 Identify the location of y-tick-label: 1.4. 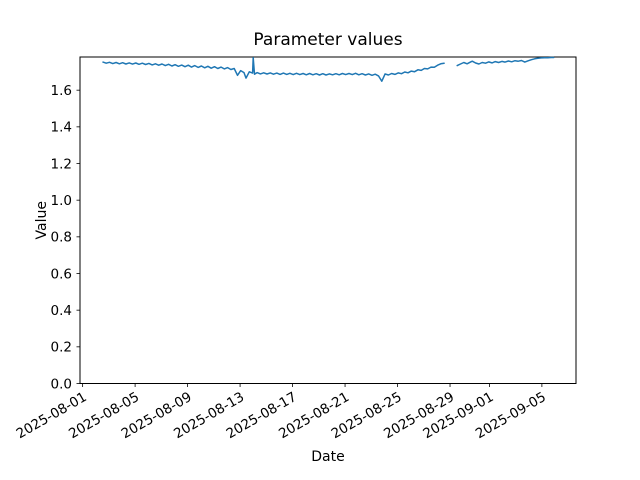
(61, 128).